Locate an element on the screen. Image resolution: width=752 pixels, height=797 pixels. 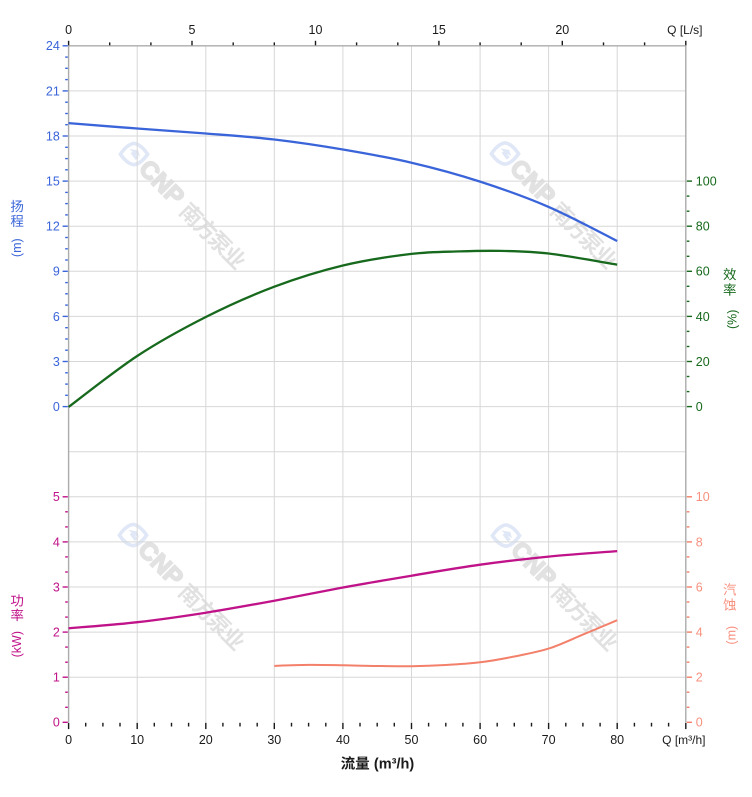
svg-text: 50 is located at coordinates (412, 740).